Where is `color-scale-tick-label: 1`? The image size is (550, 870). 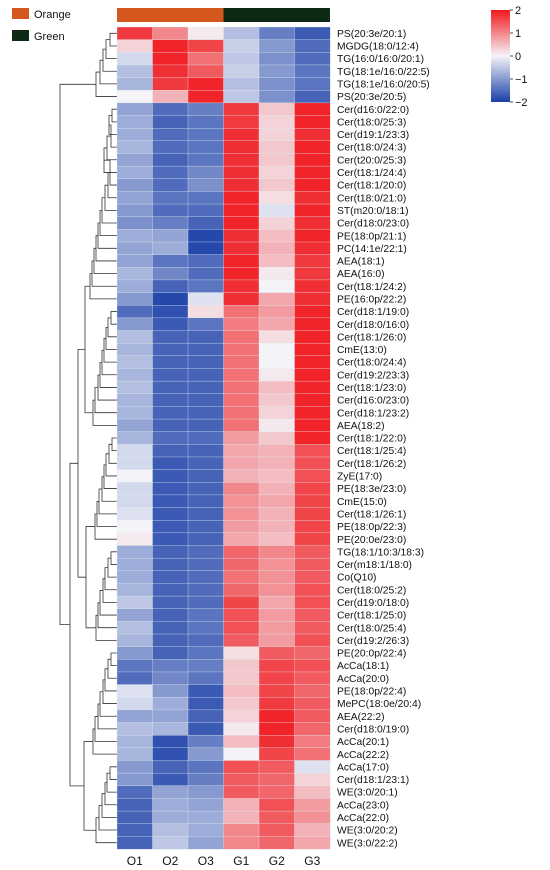
color-scale-tick-label: 1 is located at coordinates (518, 34).